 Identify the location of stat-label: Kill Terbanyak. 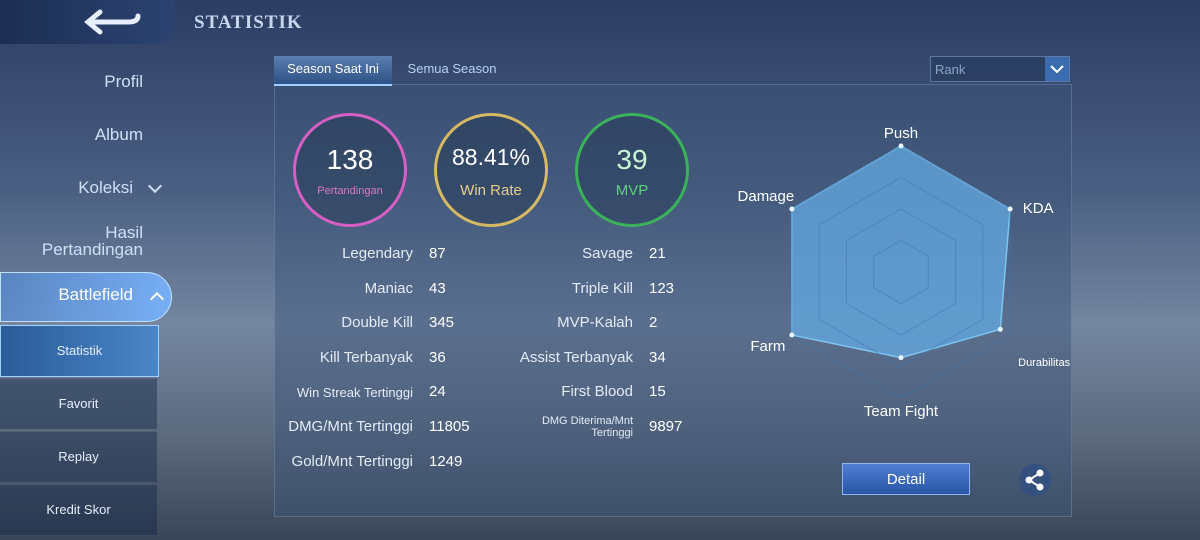
(366, 357).